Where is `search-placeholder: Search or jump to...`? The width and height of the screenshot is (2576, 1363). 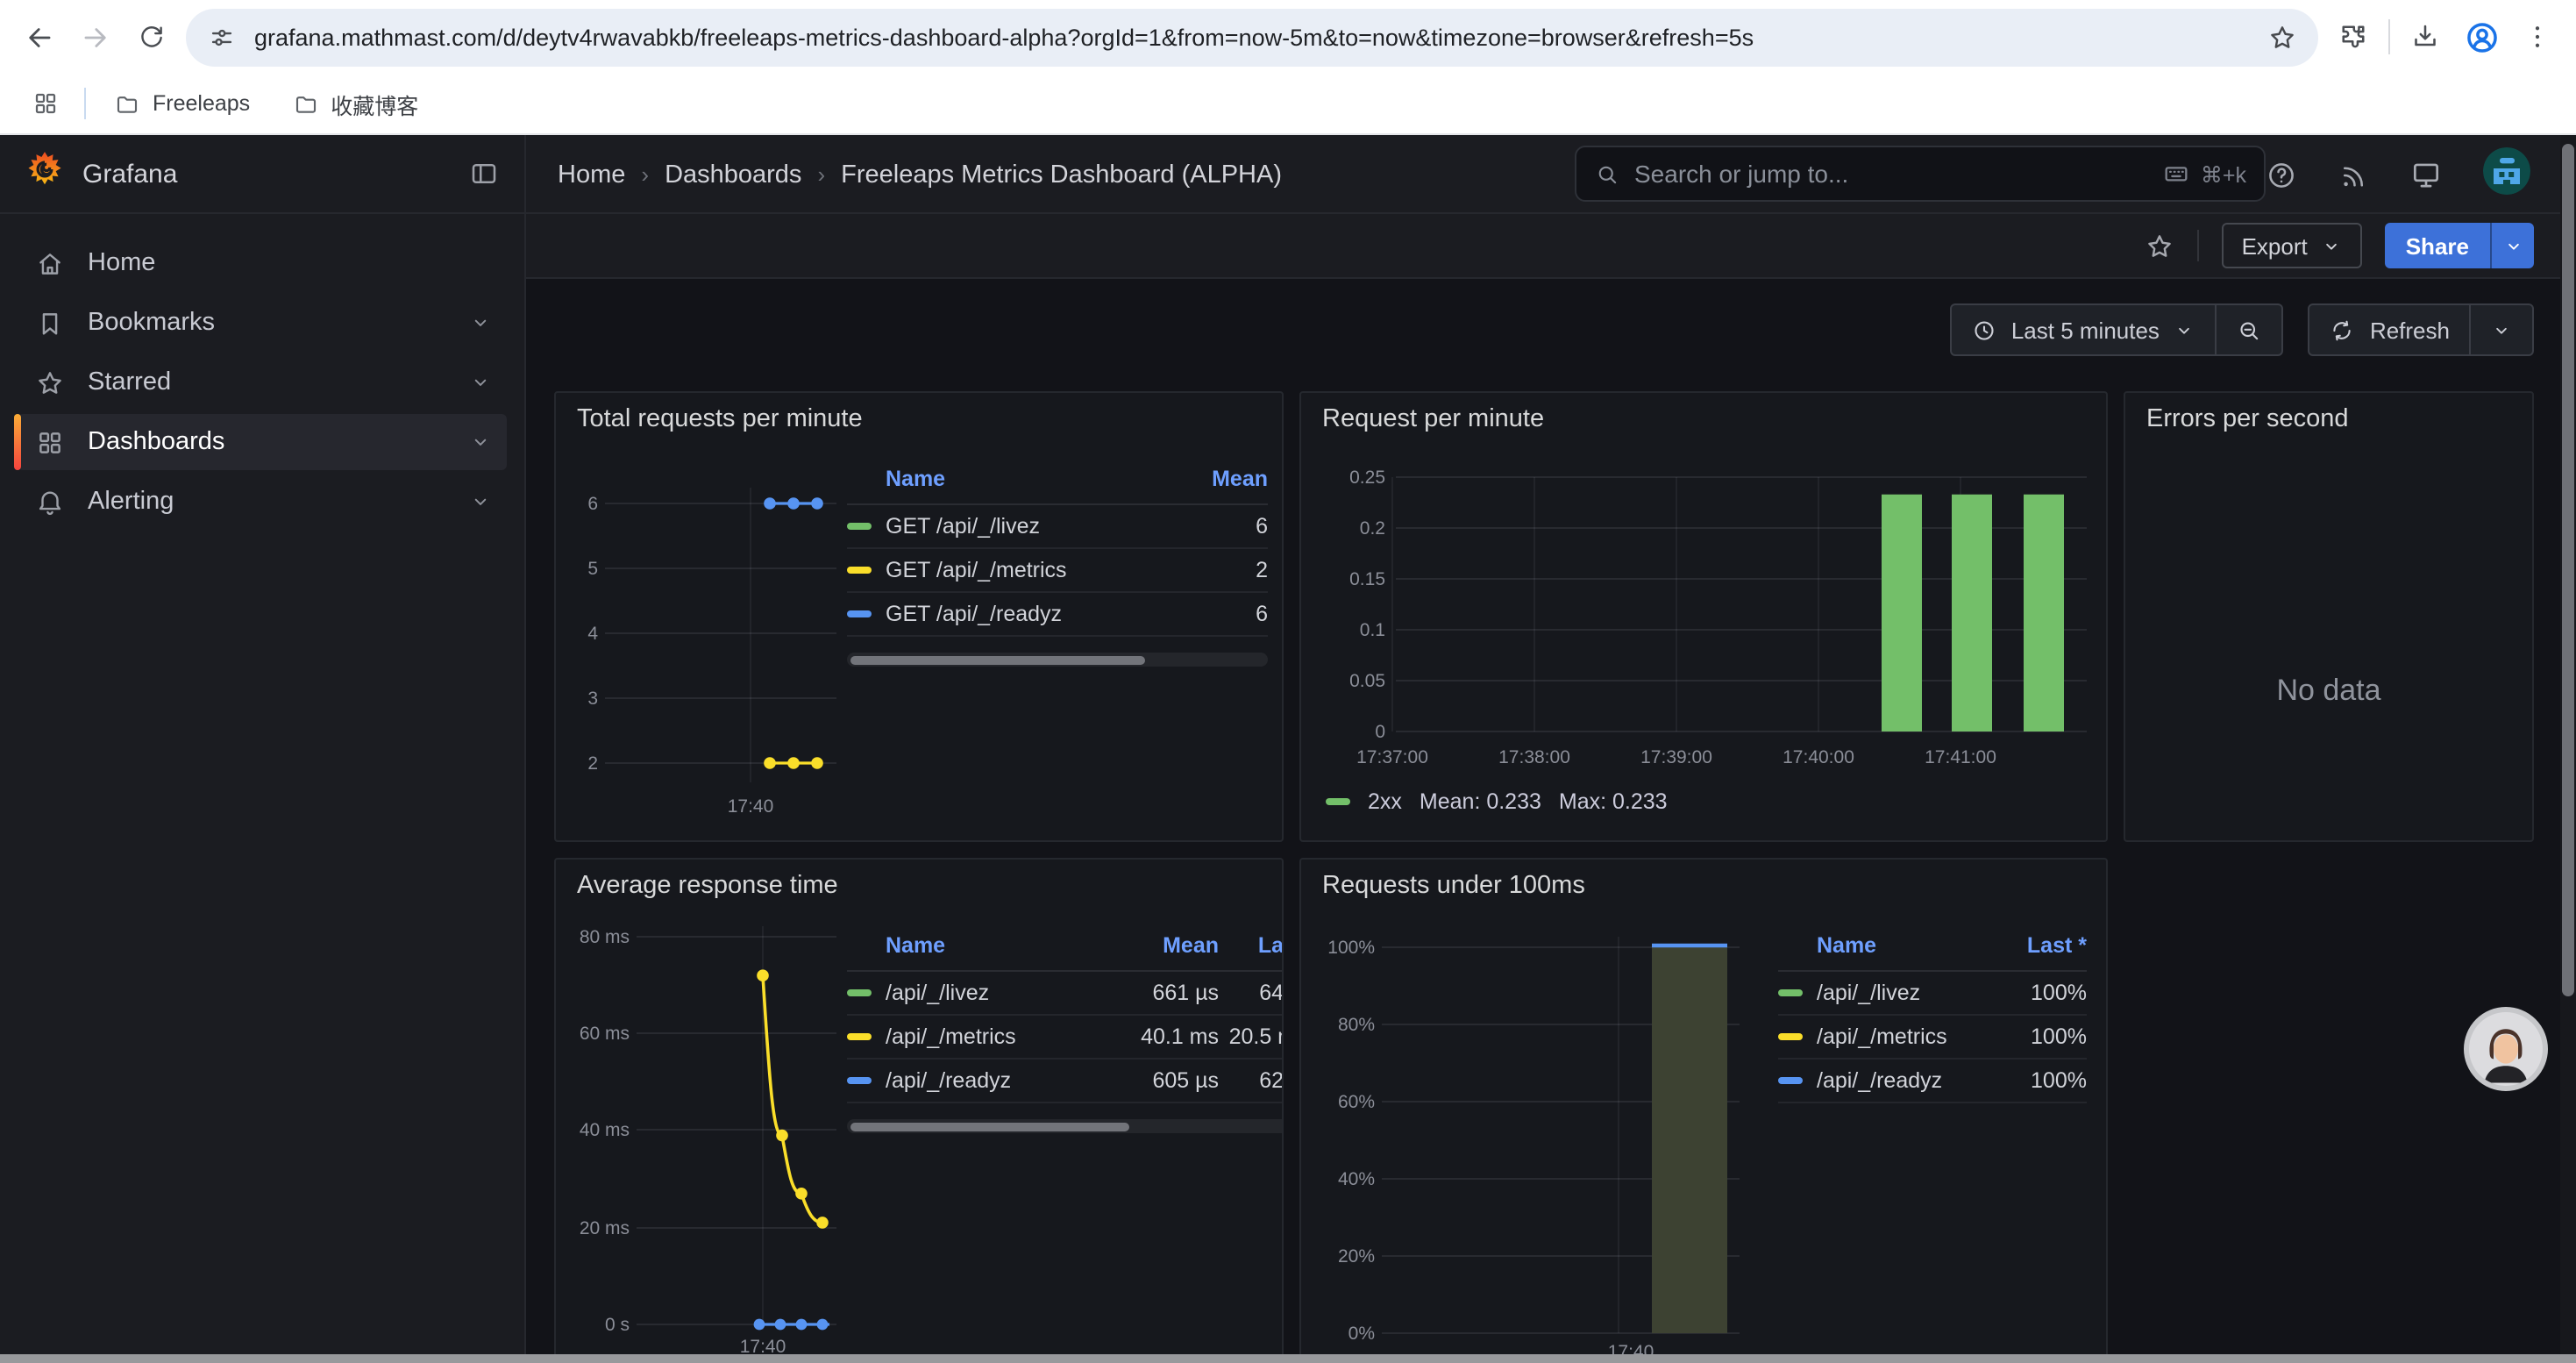
search-placeholder: Search or jump to... is located at coordinates (1741, 174).